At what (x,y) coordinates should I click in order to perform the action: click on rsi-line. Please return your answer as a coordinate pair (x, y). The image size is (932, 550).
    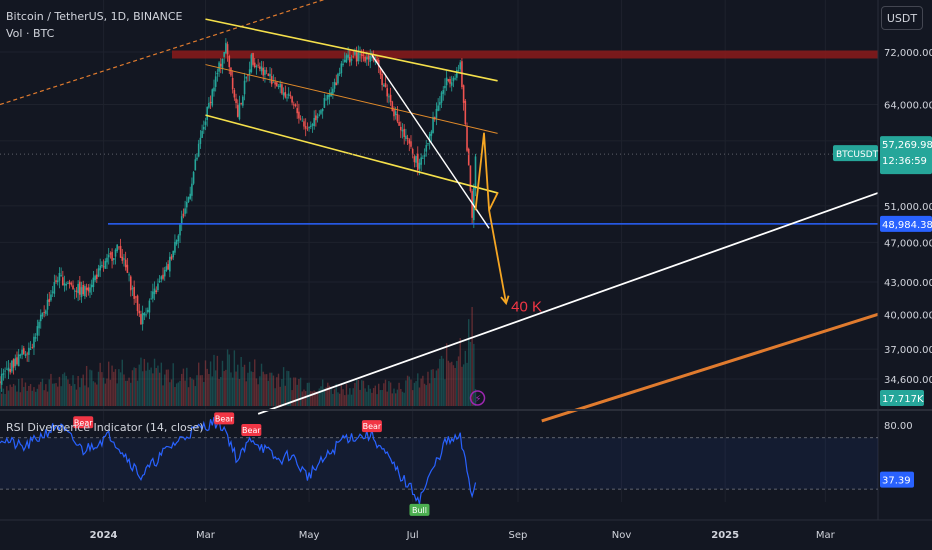
    Looking at the image, I should click on (238, 461).